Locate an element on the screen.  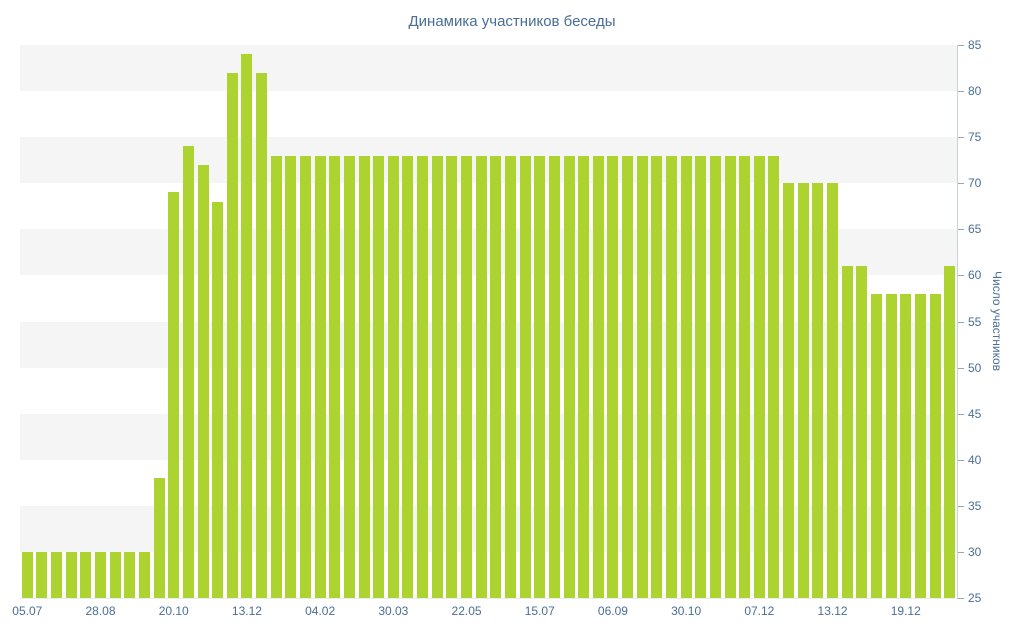
y-tick-label: 70 is located at coordinates (975, 183).